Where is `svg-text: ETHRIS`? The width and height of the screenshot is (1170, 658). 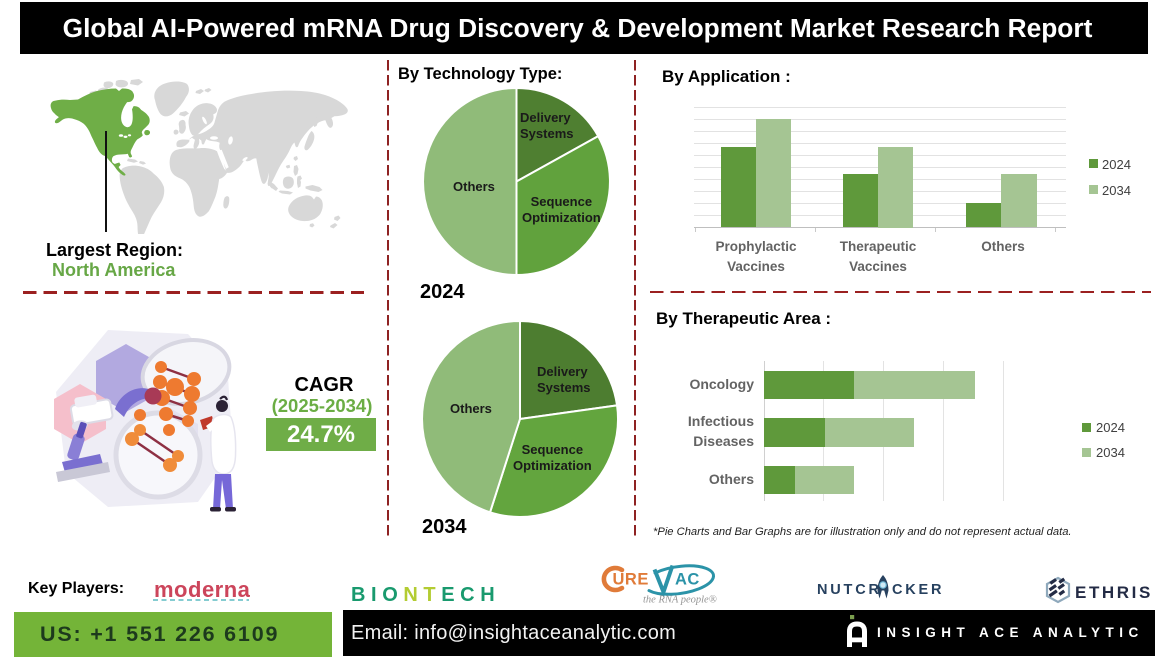 svg-text: ETHRIS is located at coordinates (1114, 592).